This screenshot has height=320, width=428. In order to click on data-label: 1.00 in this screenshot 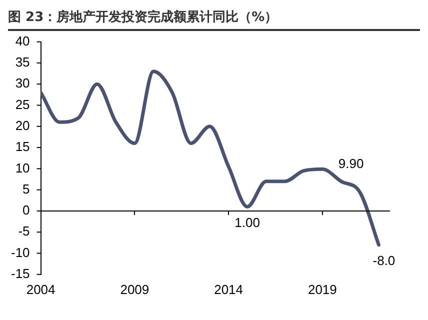, I will do `click(247, 222)`.